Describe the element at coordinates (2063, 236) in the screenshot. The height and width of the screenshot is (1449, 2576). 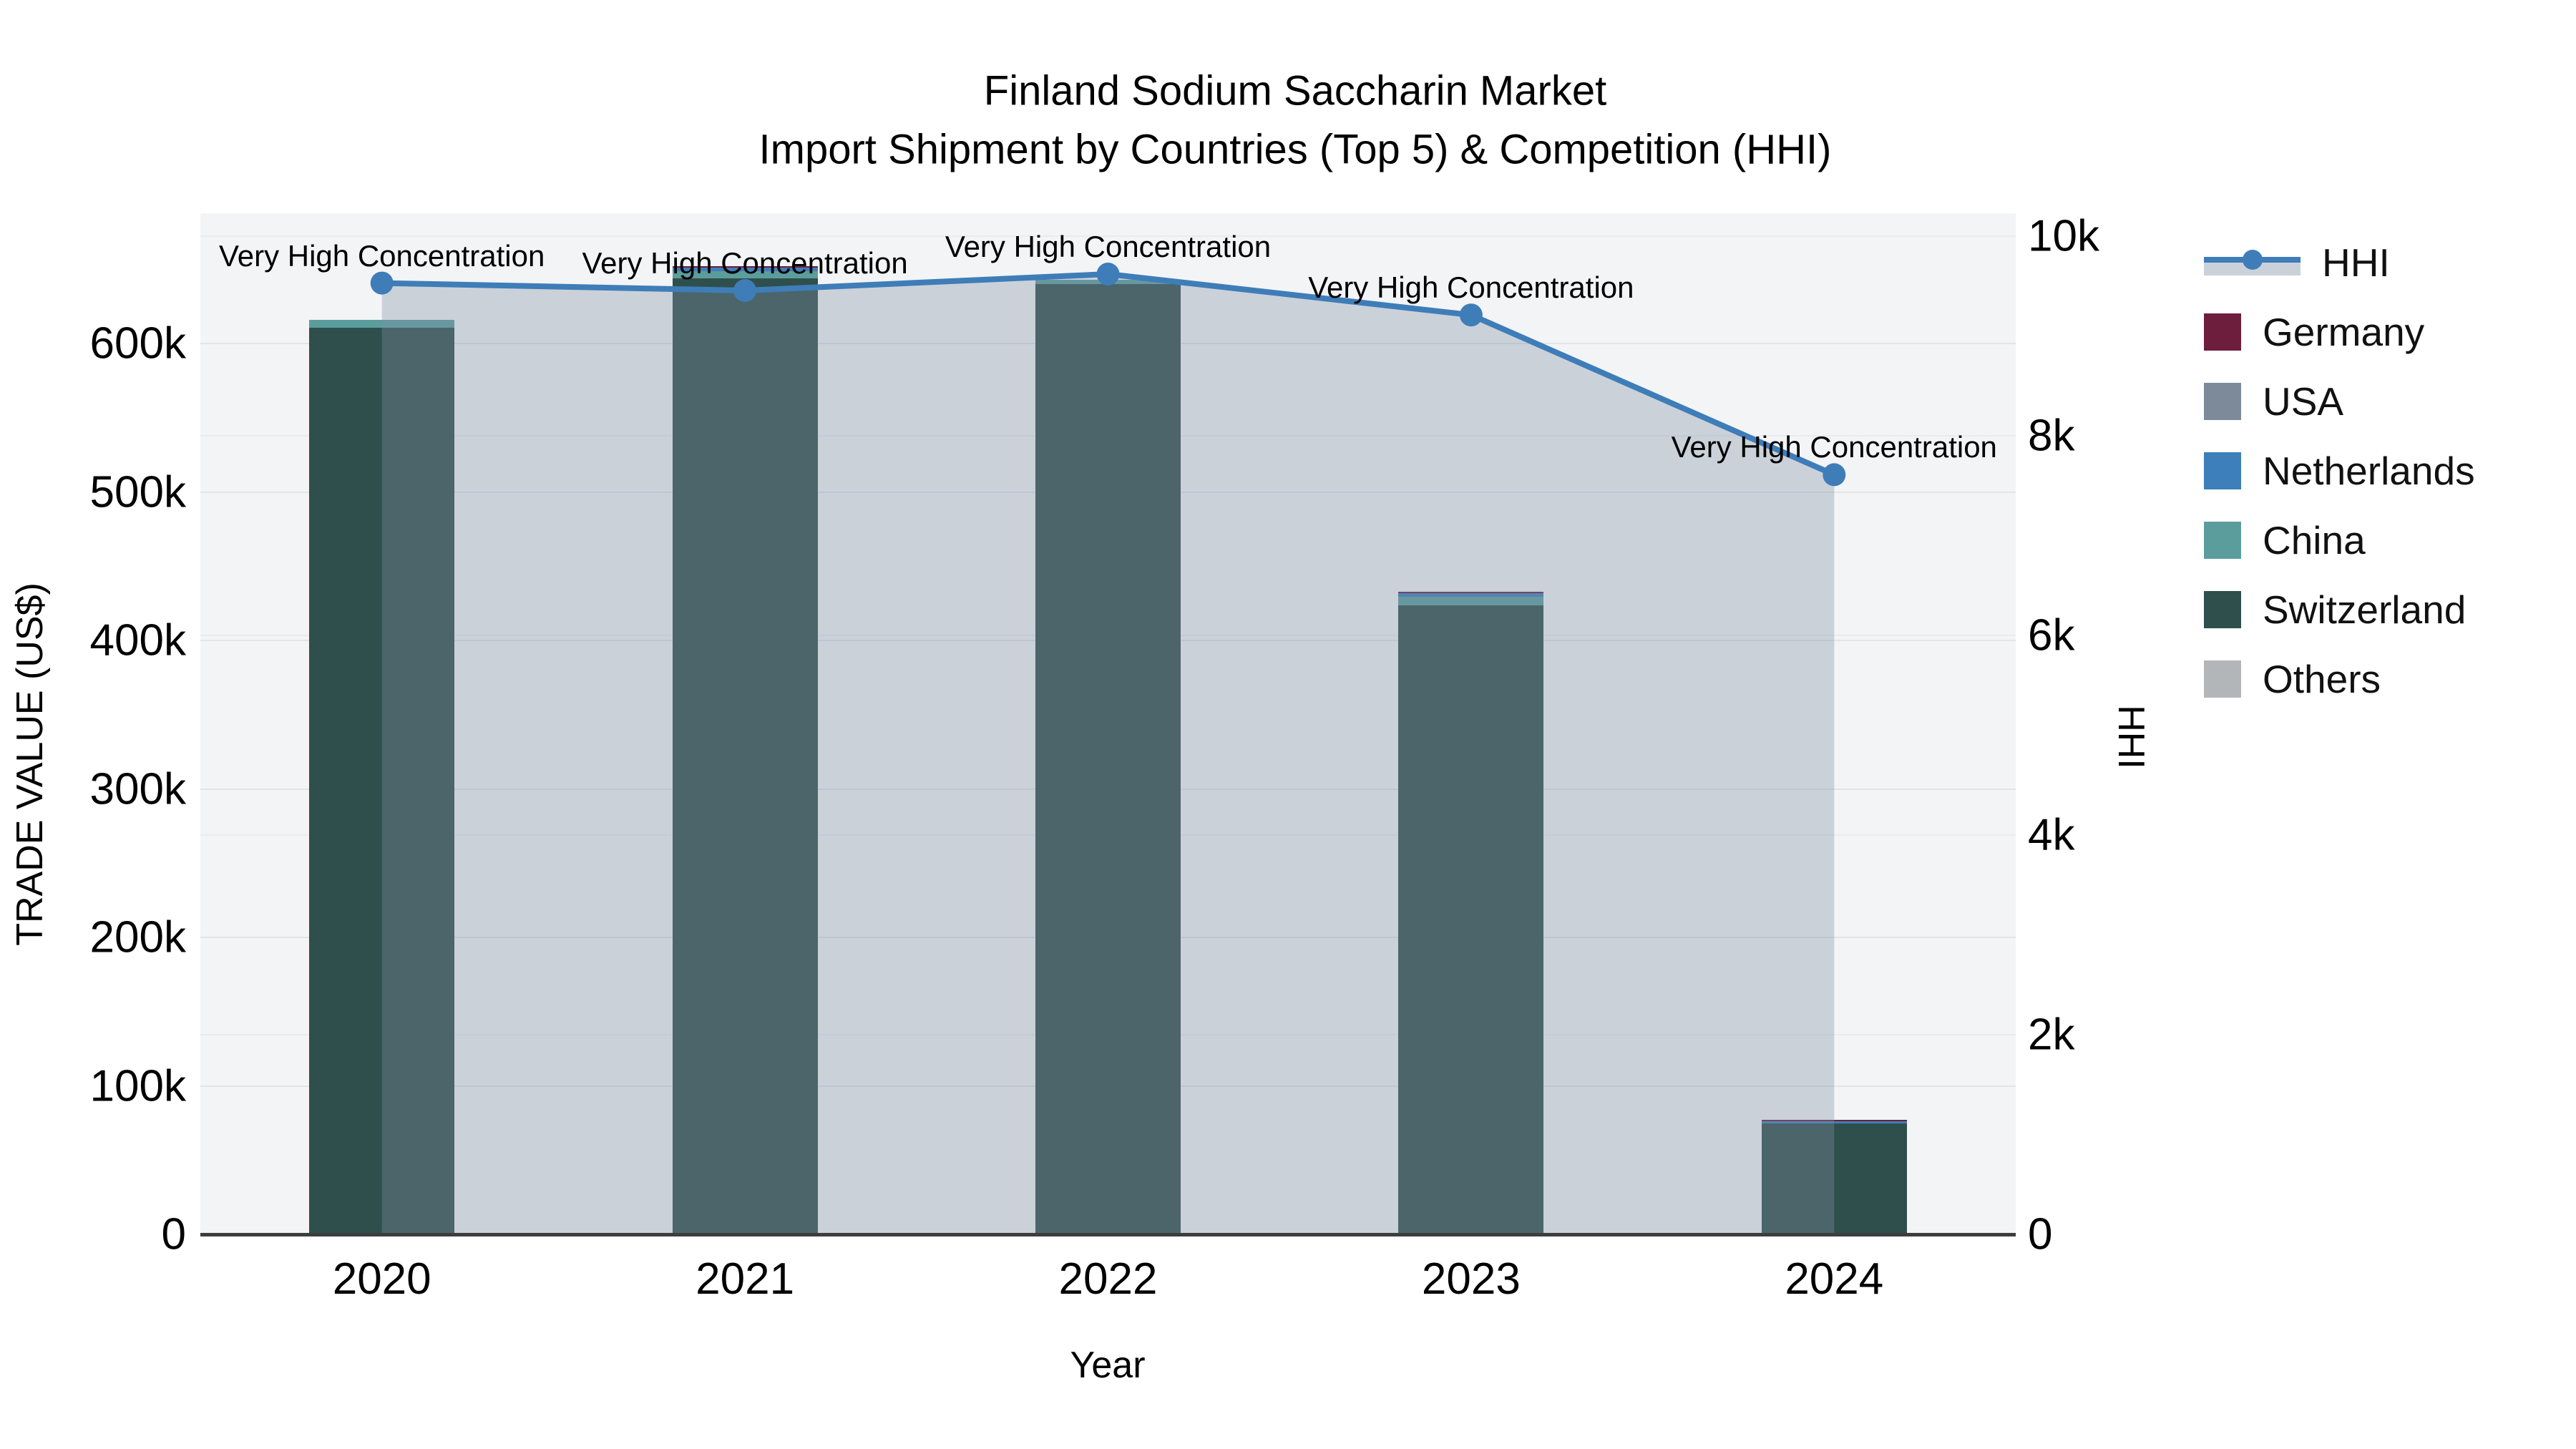
I see `y-right-tick-label: 10k` at that location.